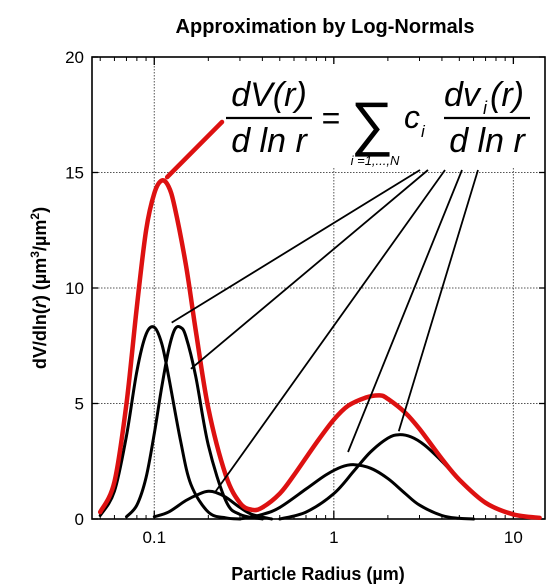 The image size is (555, 588). What do you see at coordinates (412, 117) in the screenshot?
I see `formula-coefficient: c` at bounding box center [412, 117].